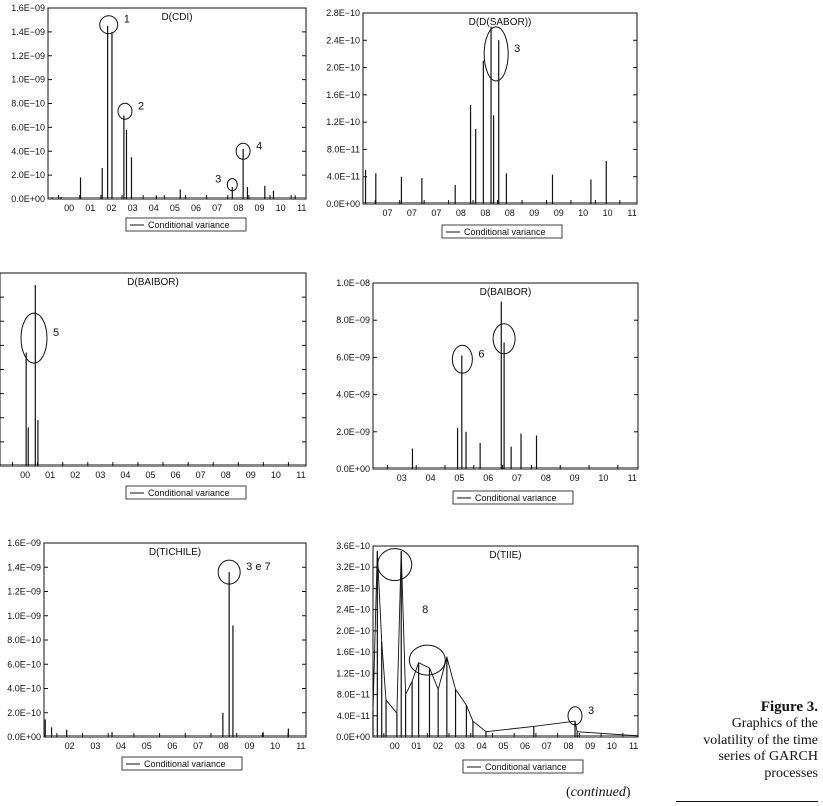 Image resolution: width=823 pixels, height=806 pixels. I want to click on annotation-label: 4, so click(259, 146).